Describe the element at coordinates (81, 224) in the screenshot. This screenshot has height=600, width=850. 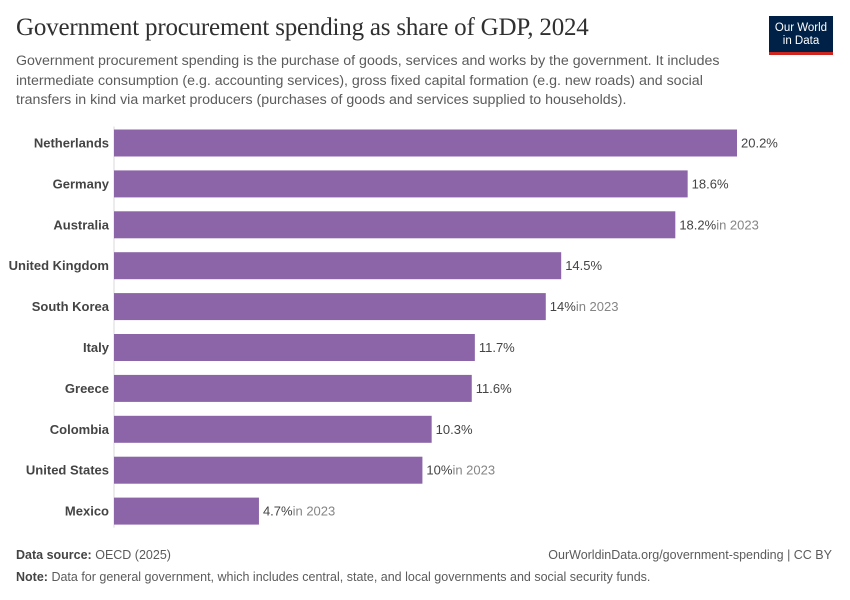
I see `category-label: Australia` at that location.